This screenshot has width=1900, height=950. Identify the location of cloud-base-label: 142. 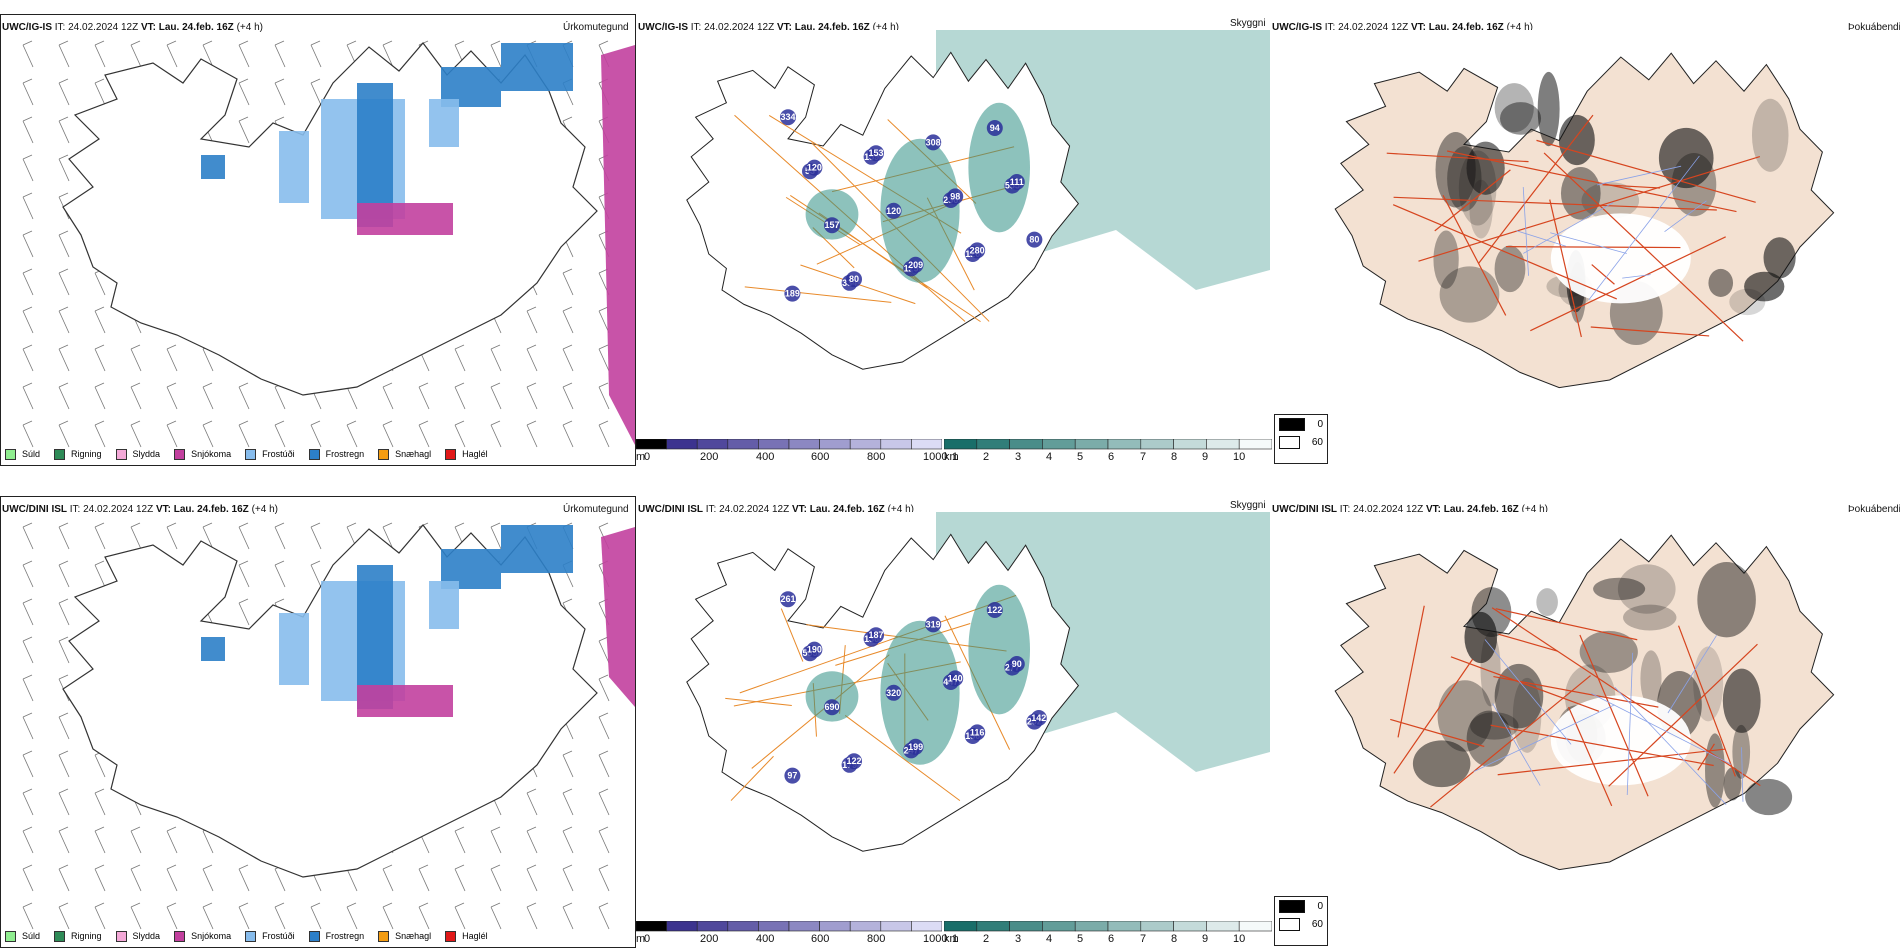
(1038, 718).